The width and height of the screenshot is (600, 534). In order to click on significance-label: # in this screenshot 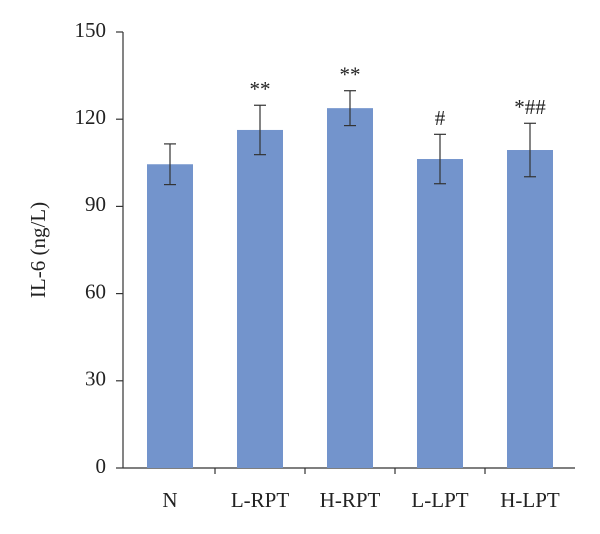, I will do `click(440, 118)`.